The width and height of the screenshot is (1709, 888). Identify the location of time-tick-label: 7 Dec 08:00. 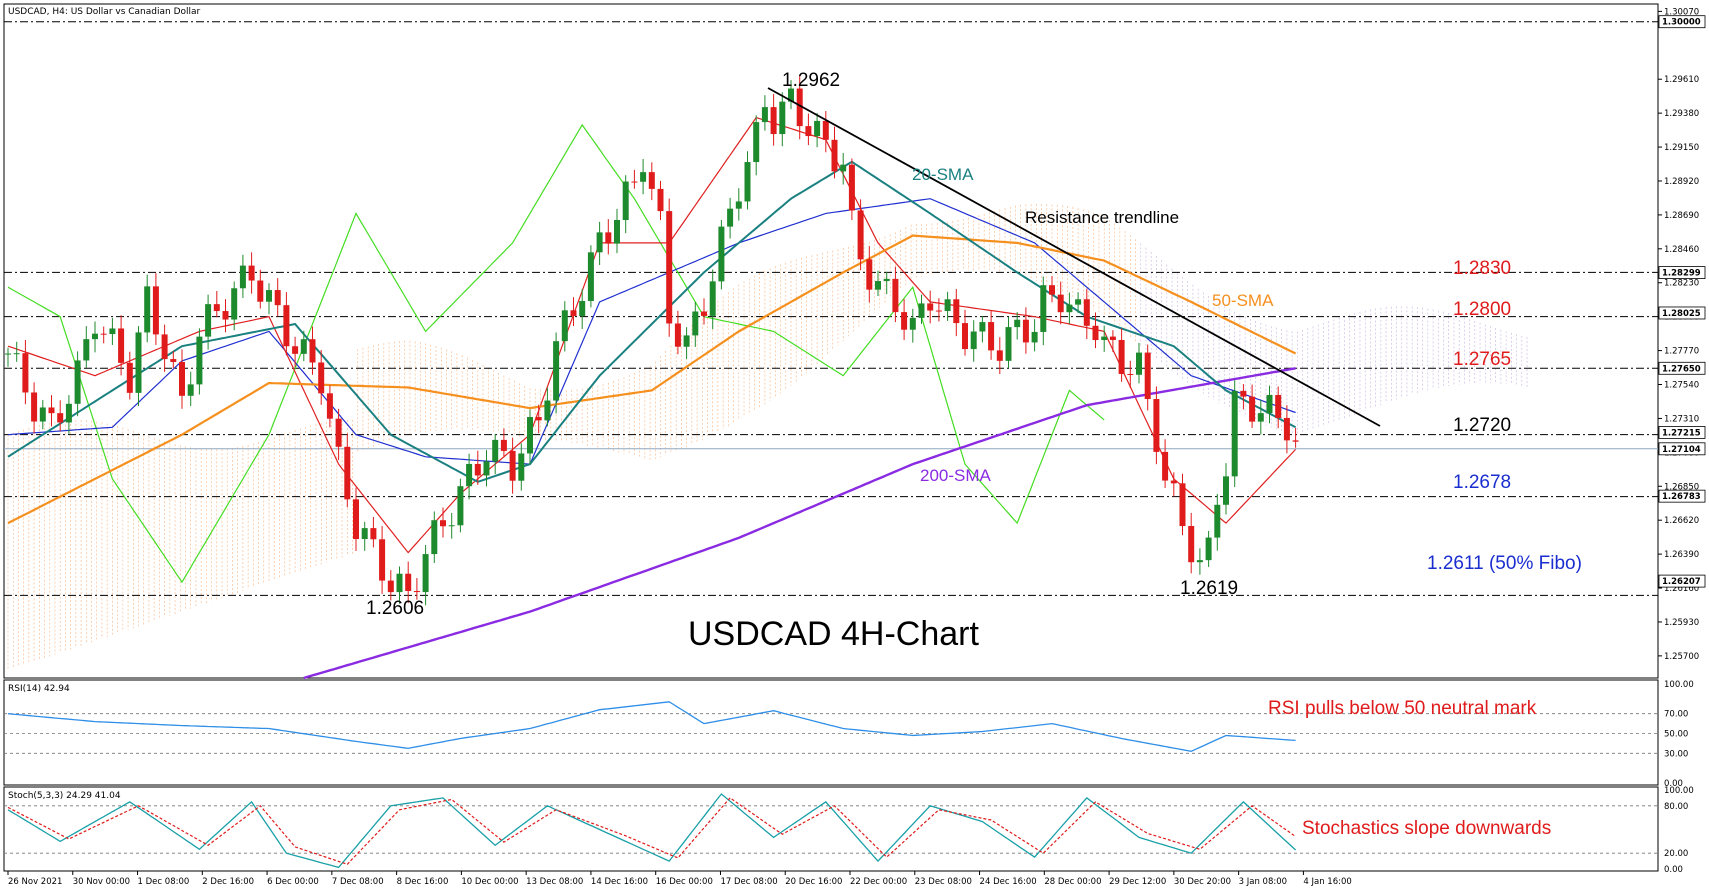
(358, 882).